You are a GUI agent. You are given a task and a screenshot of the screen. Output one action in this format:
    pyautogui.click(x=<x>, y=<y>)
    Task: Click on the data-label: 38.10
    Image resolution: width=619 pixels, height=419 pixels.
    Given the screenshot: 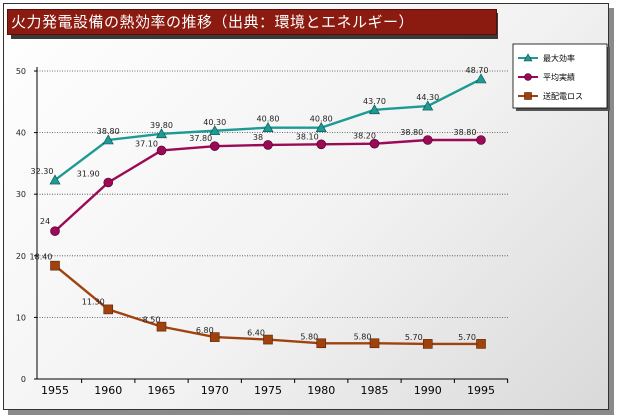 What is the action you would take?
    pyautogui.click(x=307, y=136)
    